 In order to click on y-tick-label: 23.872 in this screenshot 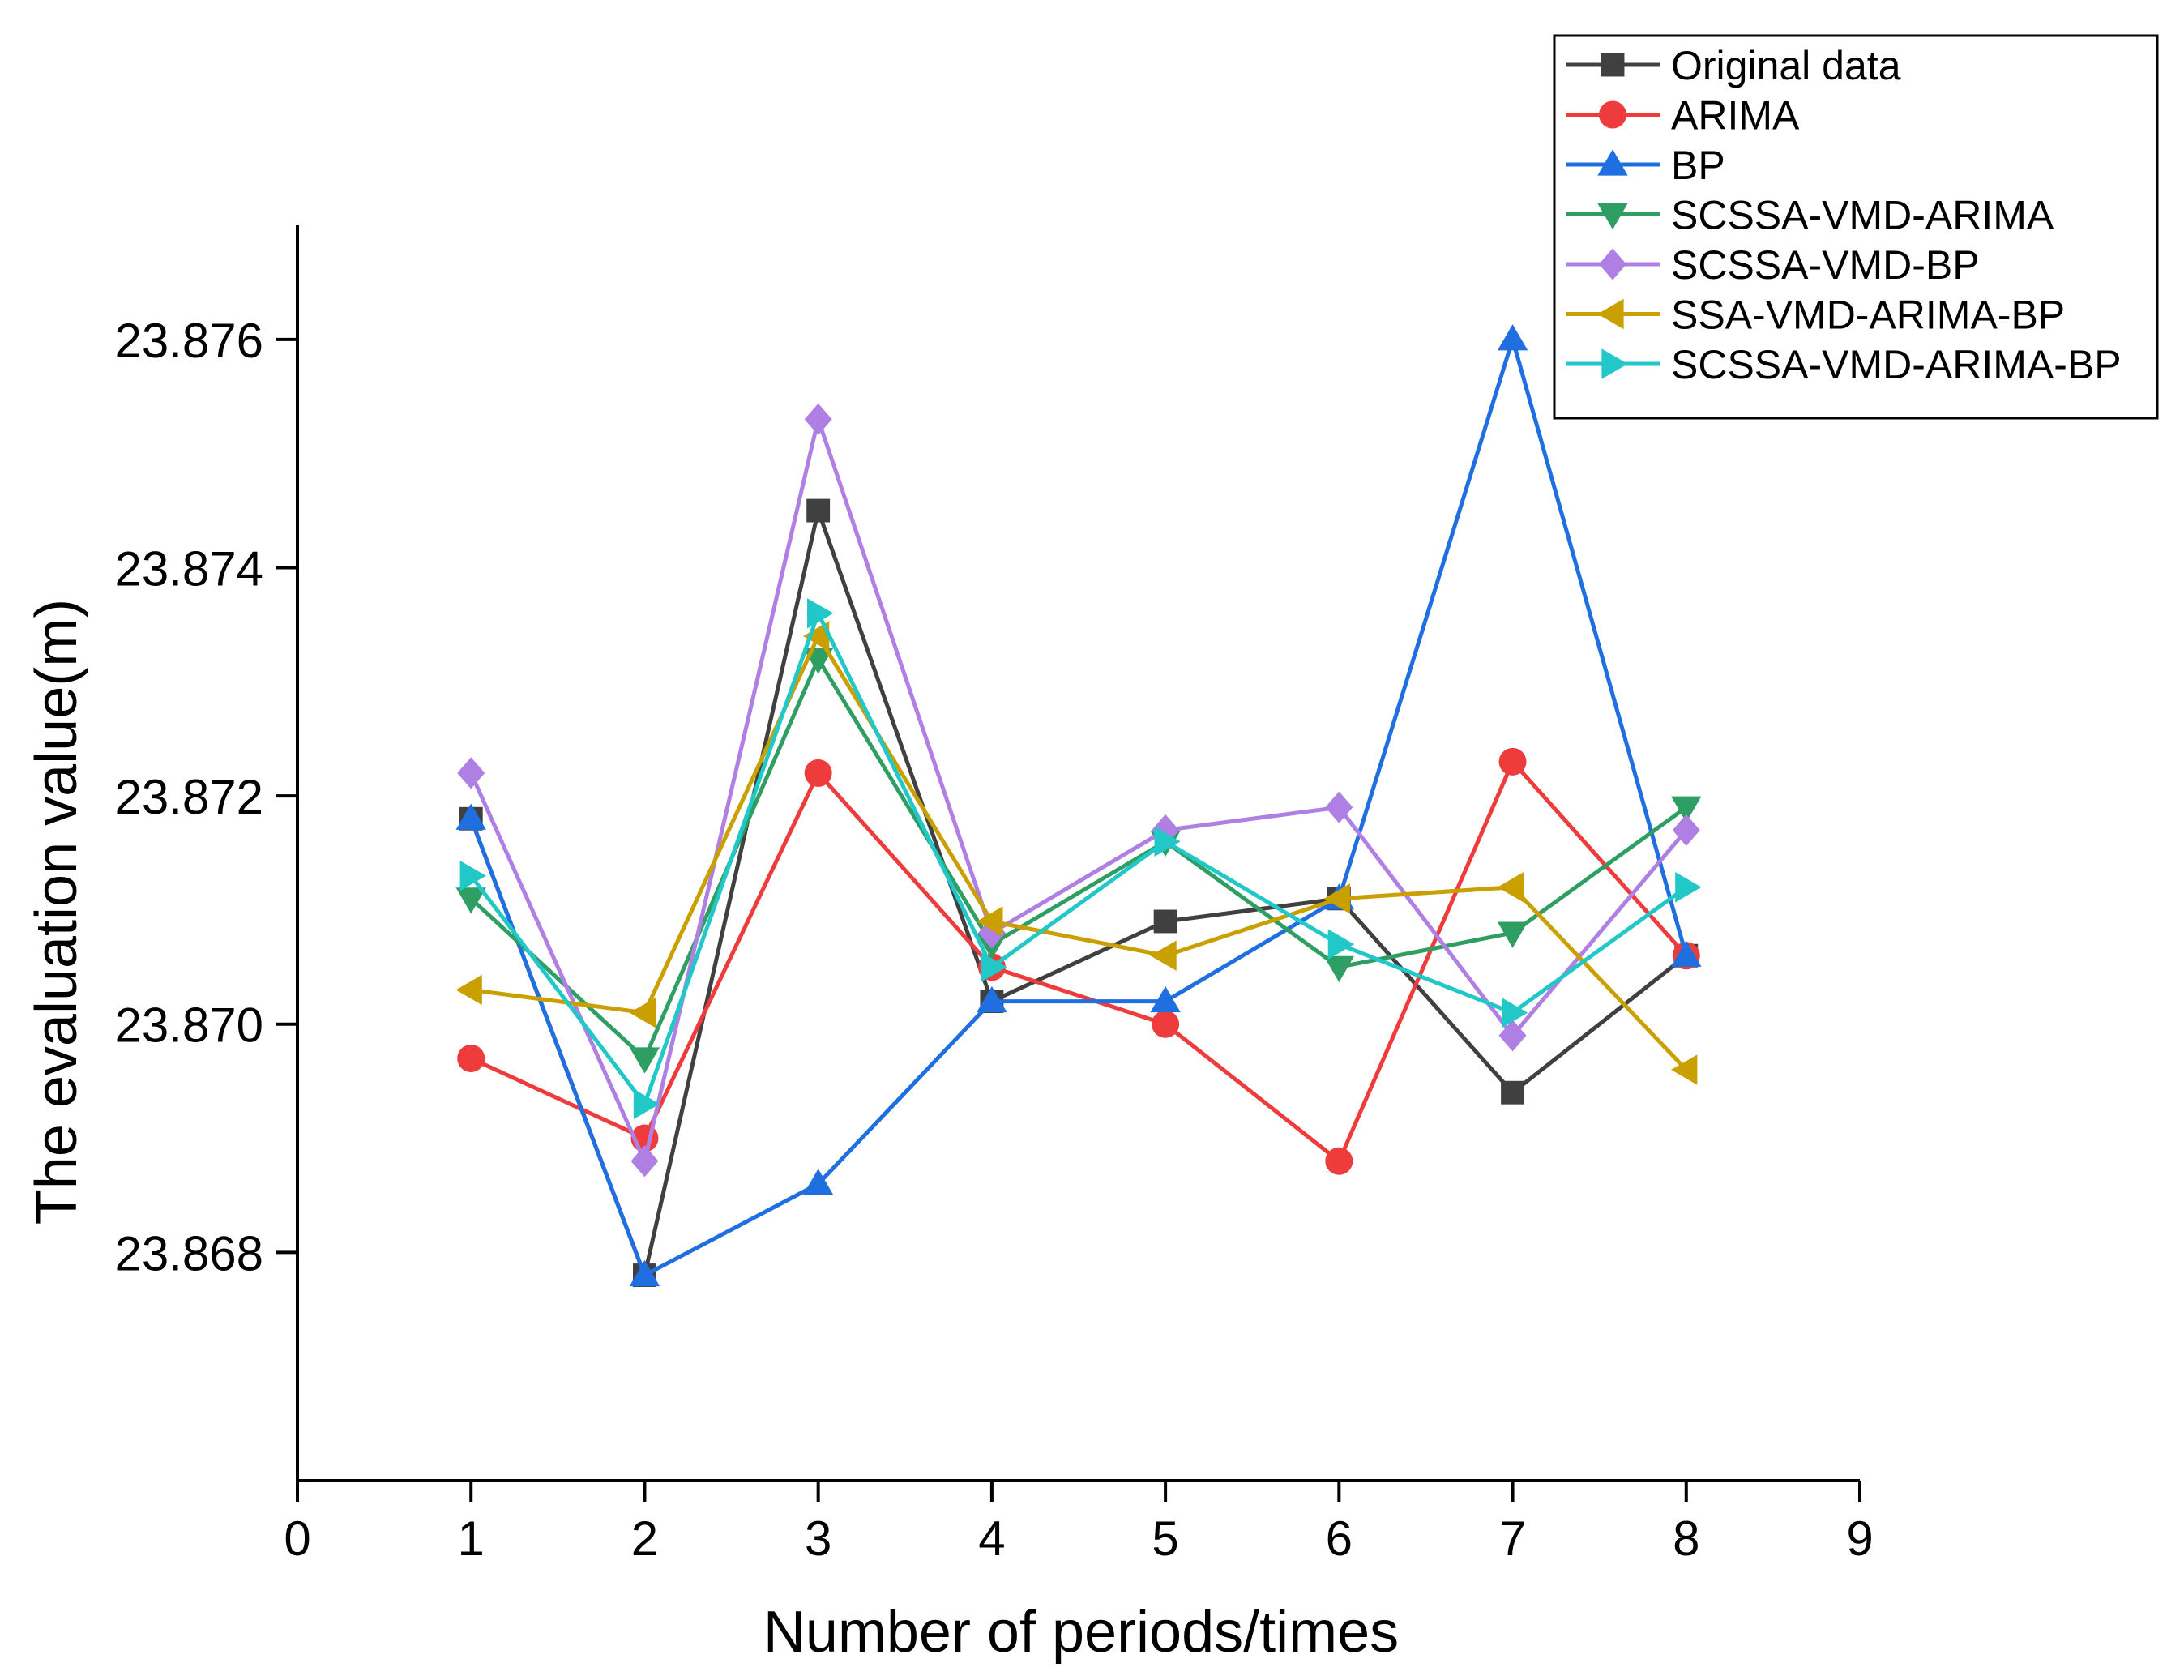, I will do `click(189, 797)`.